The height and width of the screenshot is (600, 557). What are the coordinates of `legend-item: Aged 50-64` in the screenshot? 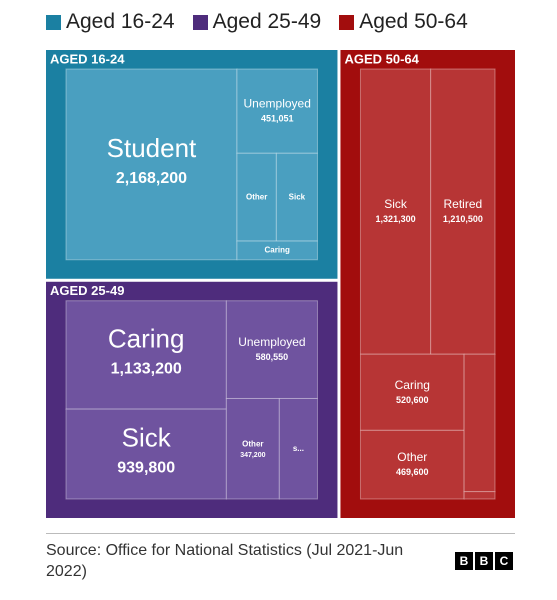 It's located at (403, 22).